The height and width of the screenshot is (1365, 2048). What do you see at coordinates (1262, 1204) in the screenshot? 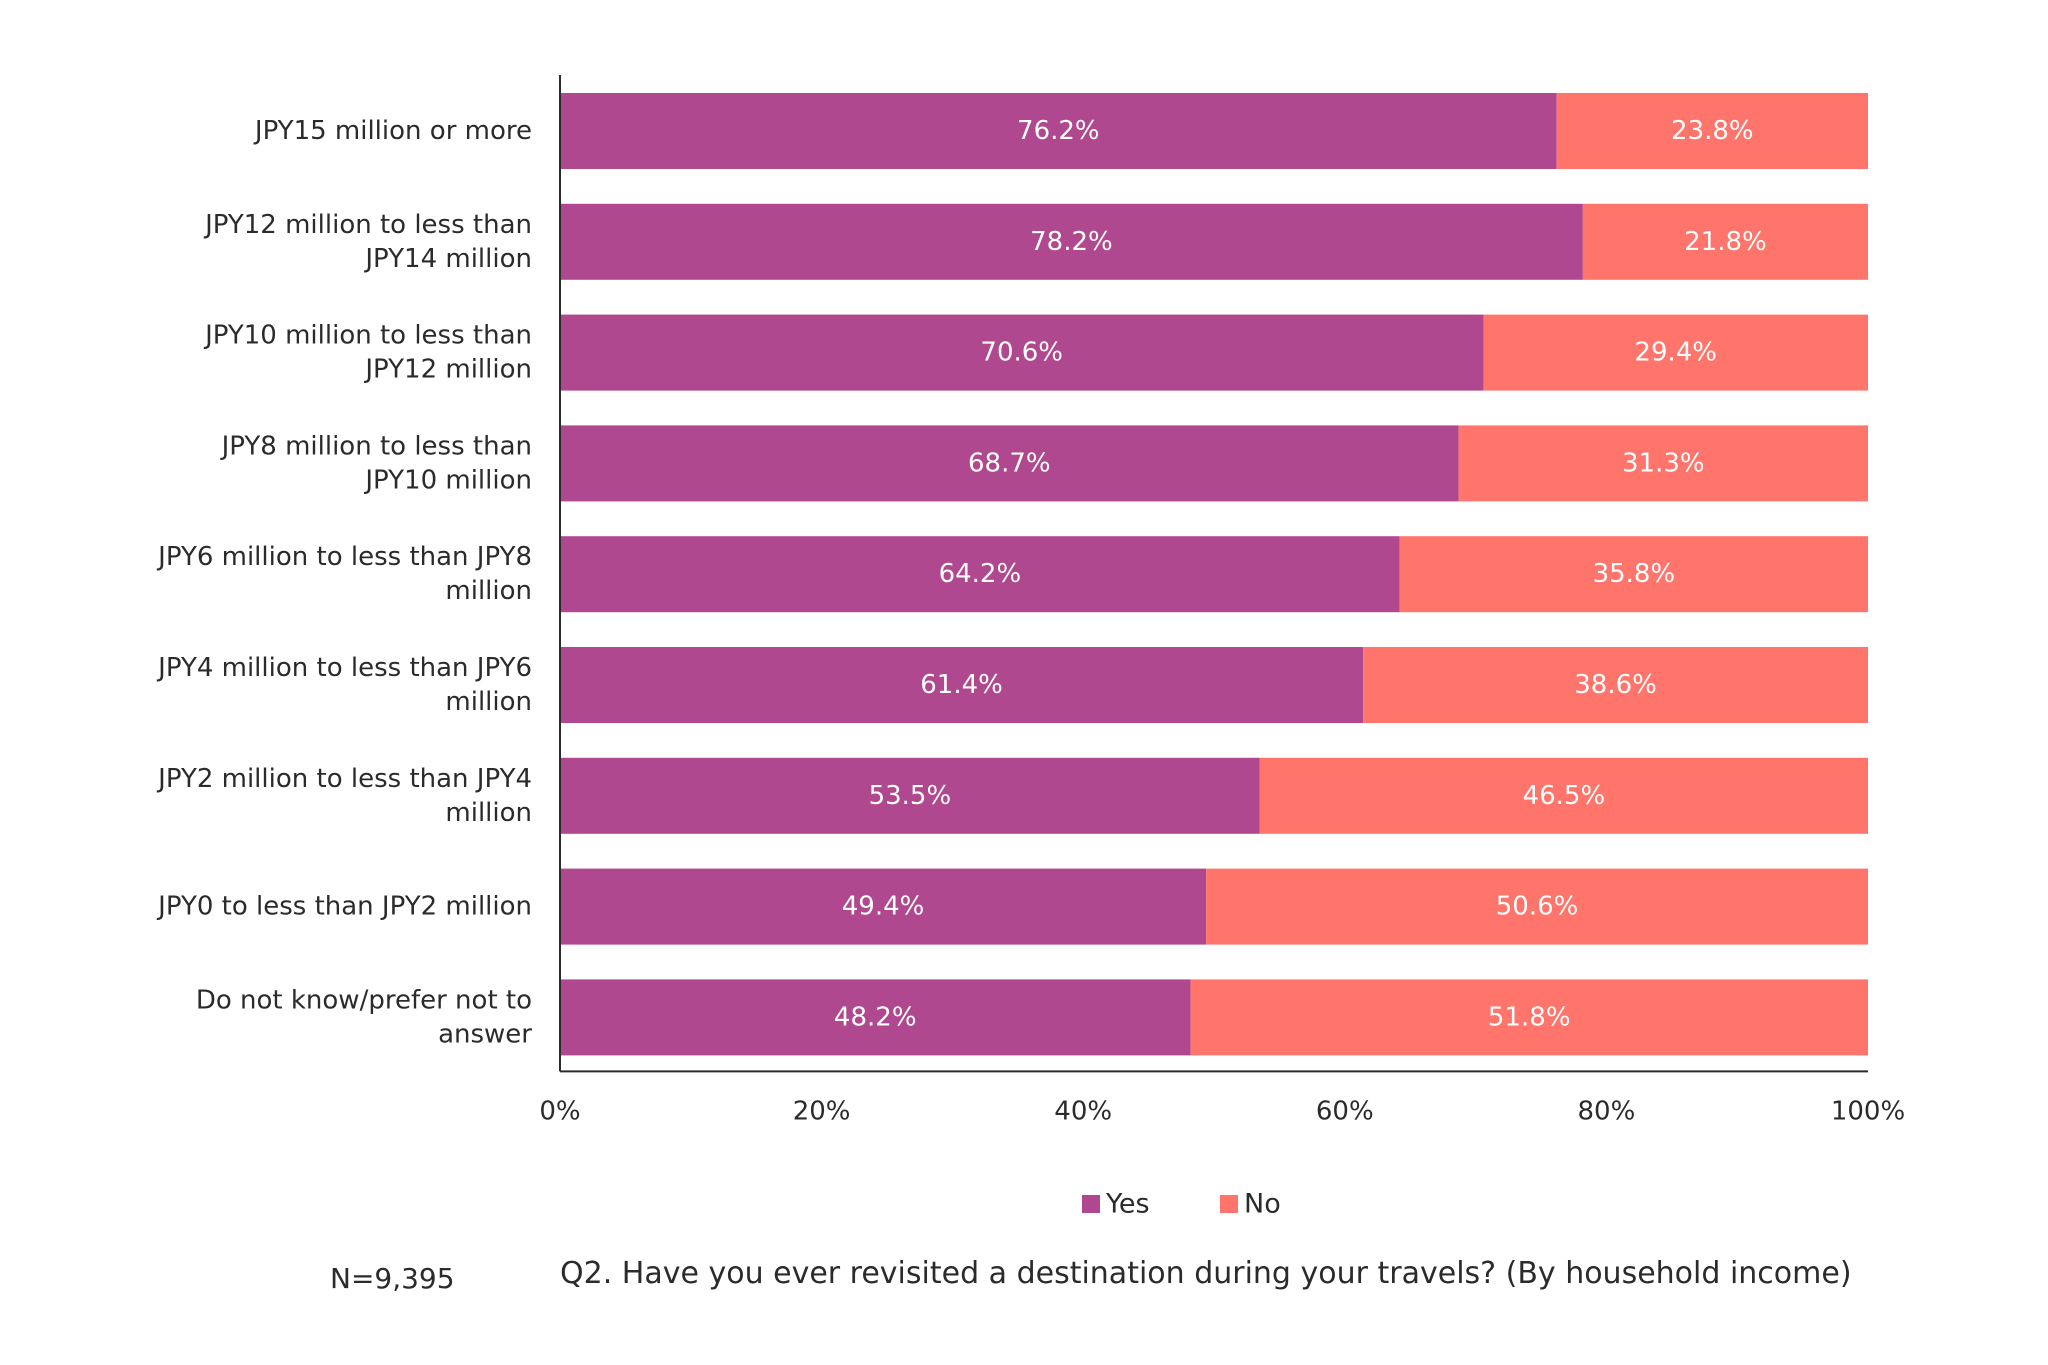
I see `legend-label-no: No` at bounding box center [1262, 1204].